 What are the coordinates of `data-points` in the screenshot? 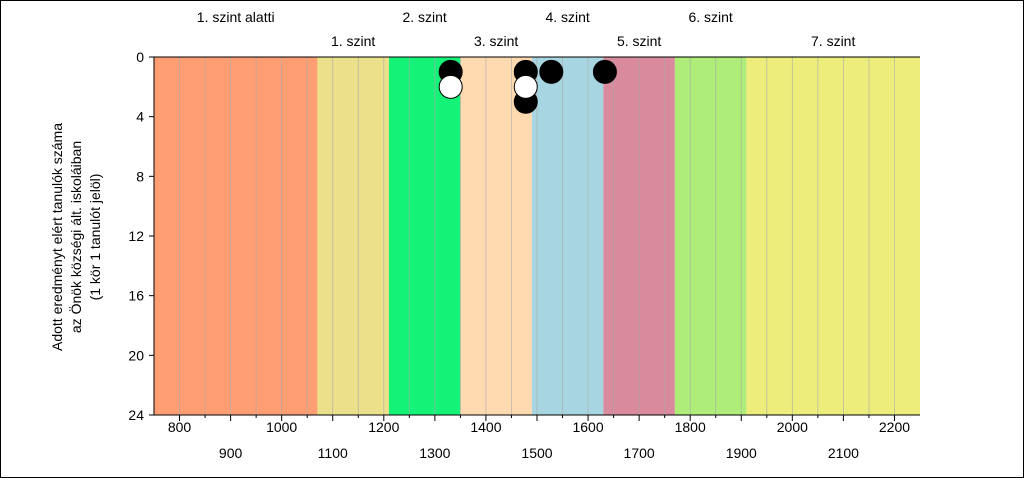 It's located at (527, 86).